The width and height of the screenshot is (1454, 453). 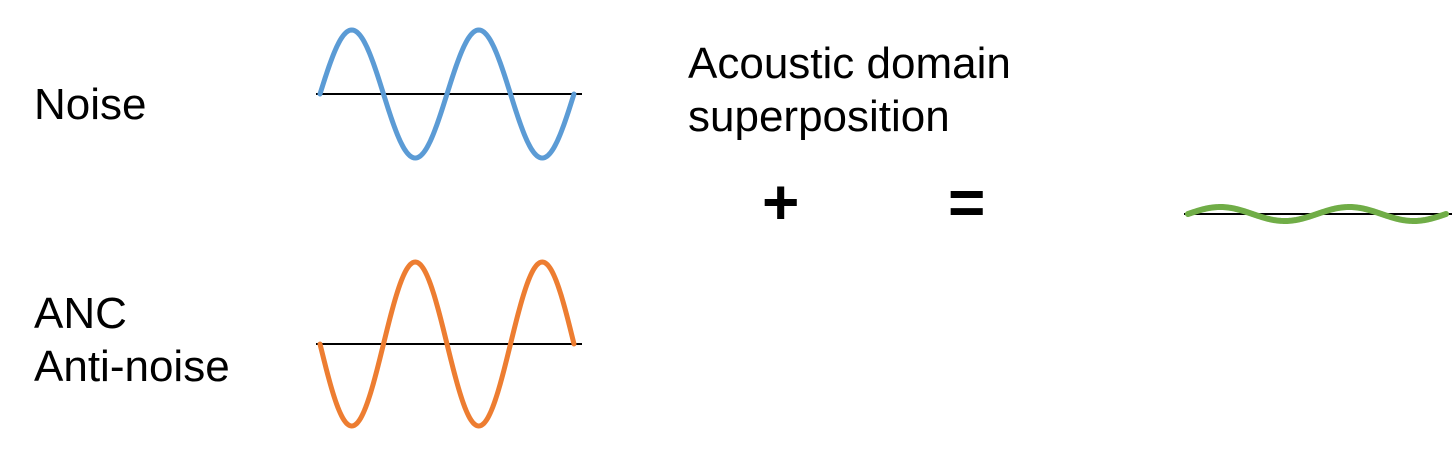 I want to click on equals-sign: =, so click(x=967, y=202).